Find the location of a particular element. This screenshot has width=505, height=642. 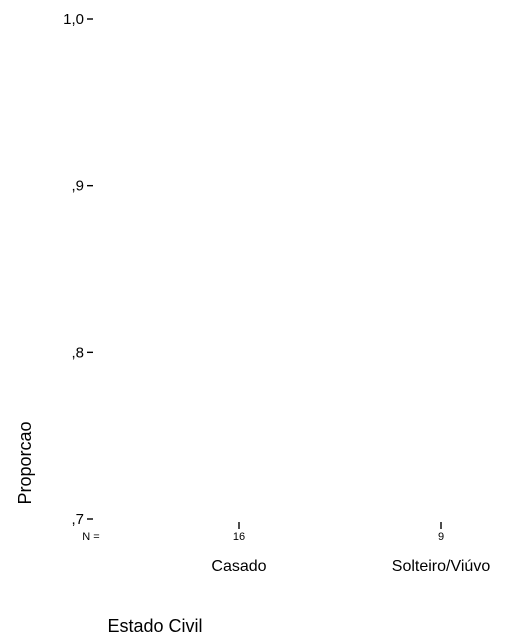

y-tick-label: ,7 is located at coordinates (77, 519).